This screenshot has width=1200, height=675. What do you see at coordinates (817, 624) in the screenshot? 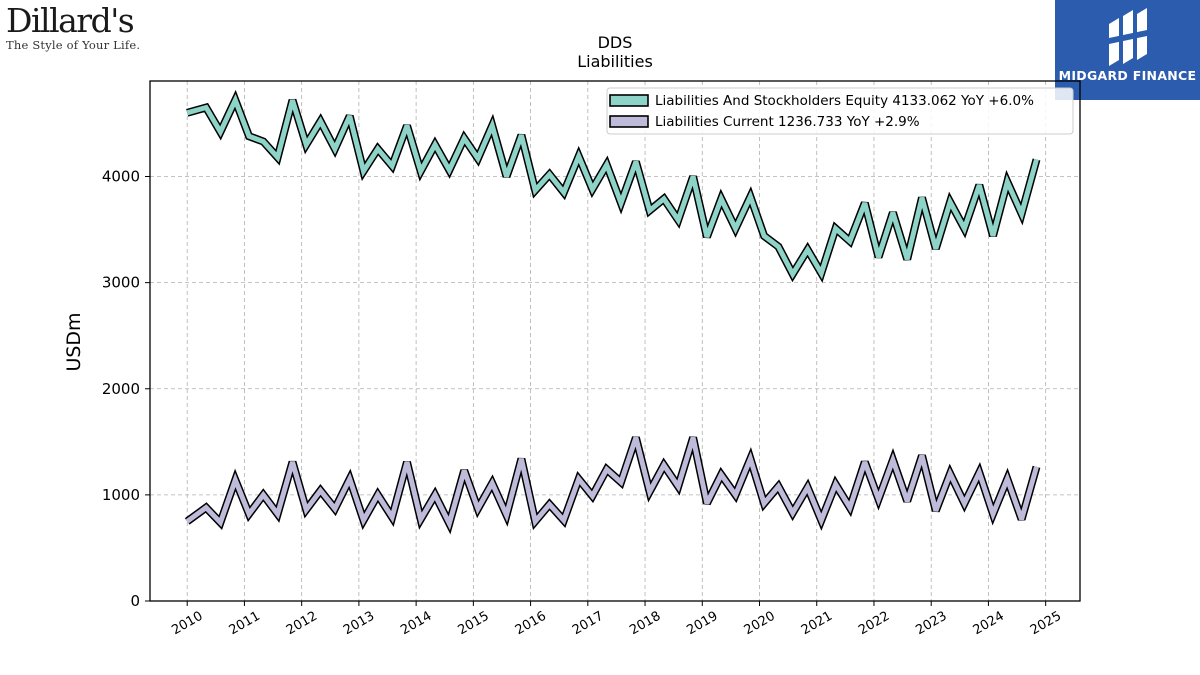
I see `x-tick-label: 2021` at bounding box center [817, 624].